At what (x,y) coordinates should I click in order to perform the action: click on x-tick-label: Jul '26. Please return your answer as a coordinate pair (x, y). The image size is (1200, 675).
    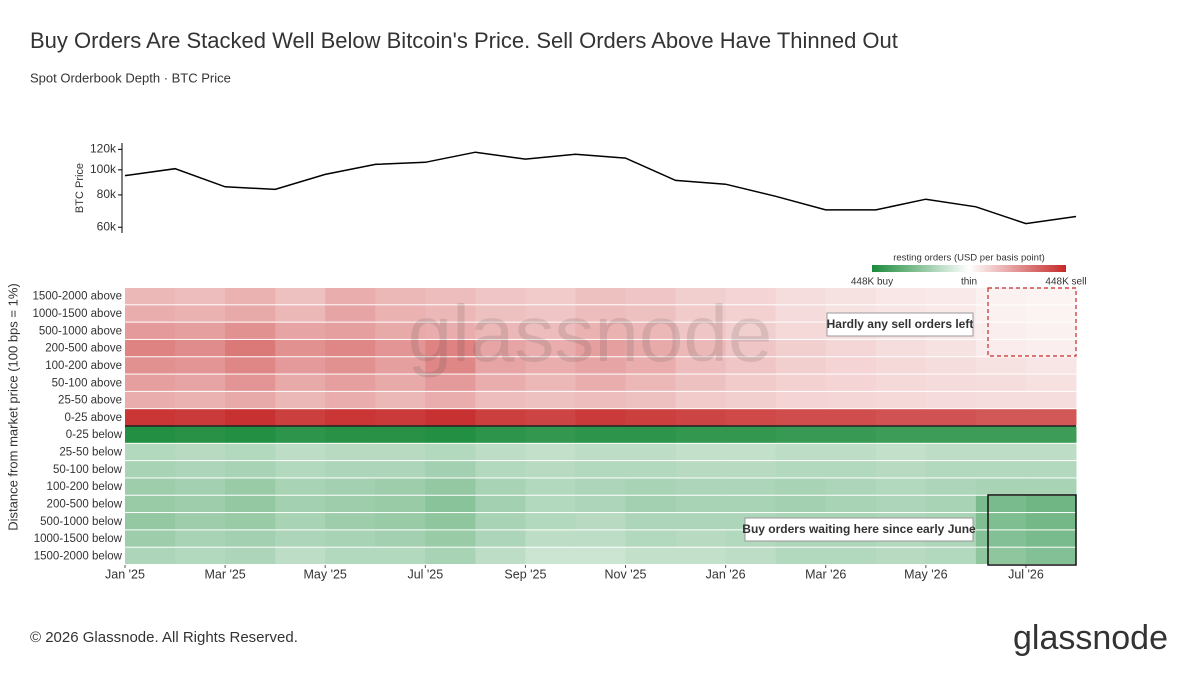
    Looking at the image, I should click on (1026, 574).